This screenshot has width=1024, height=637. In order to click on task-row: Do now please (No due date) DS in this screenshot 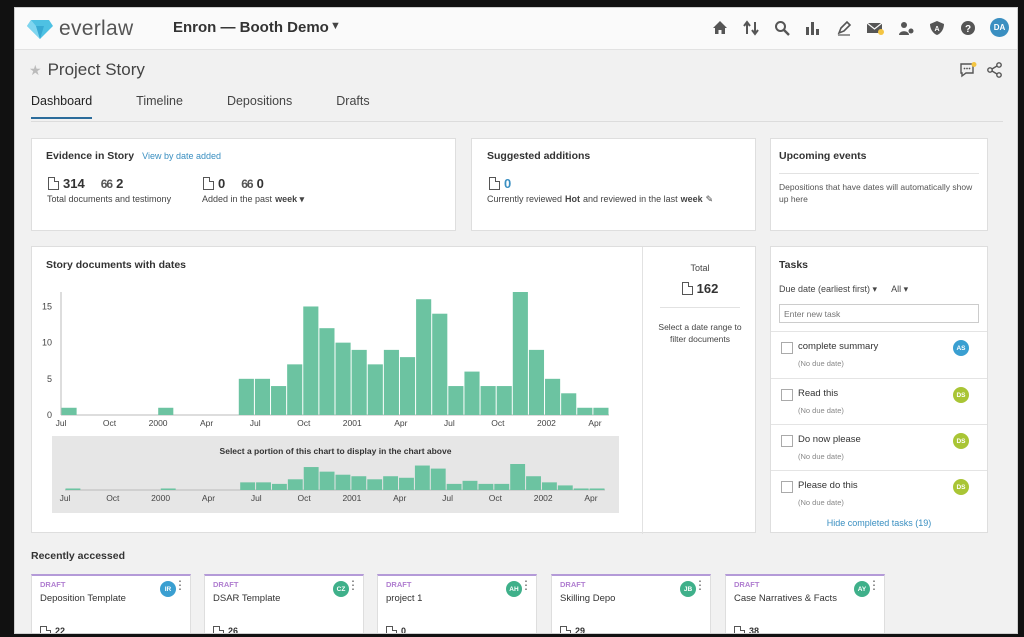, I will do `click(879, 447)`.